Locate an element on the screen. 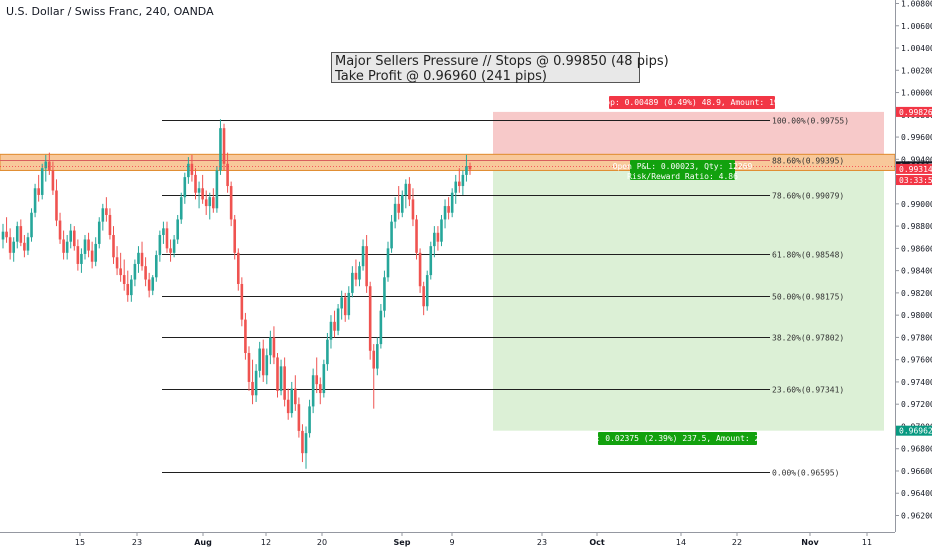 This screenshot has width=932, height=550. resistance-zone is located at coordinates (448, 162).